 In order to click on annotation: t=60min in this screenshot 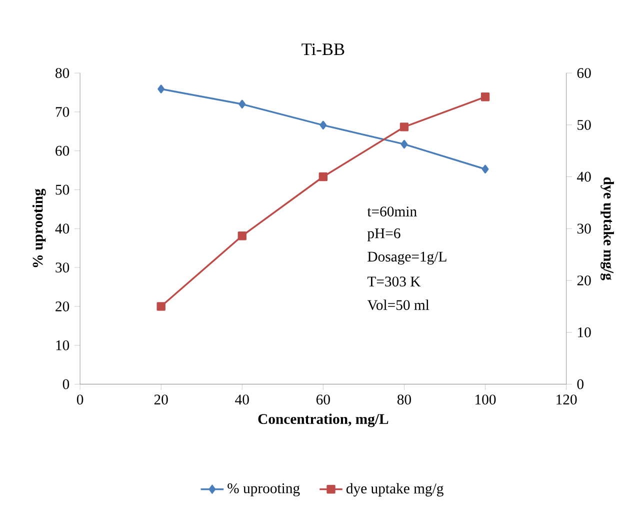, I will do `click(392, 211)`.